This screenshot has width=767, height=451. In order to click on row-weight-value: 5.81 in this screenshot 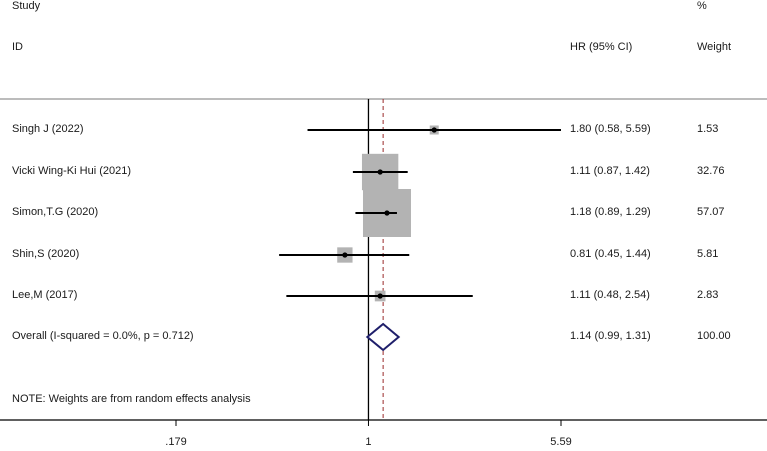, I will do `click(708, 254)`.